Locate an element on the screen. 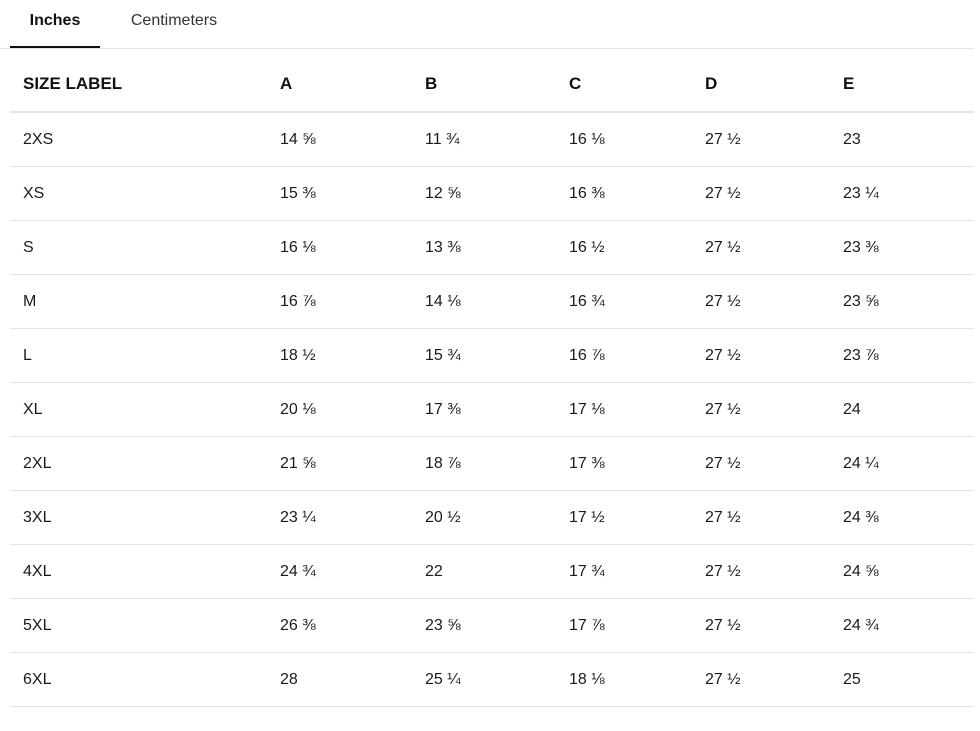 The image size is (980, 731). measurement-b-cell: 25 ¼ is located at coordinates (484, 679).